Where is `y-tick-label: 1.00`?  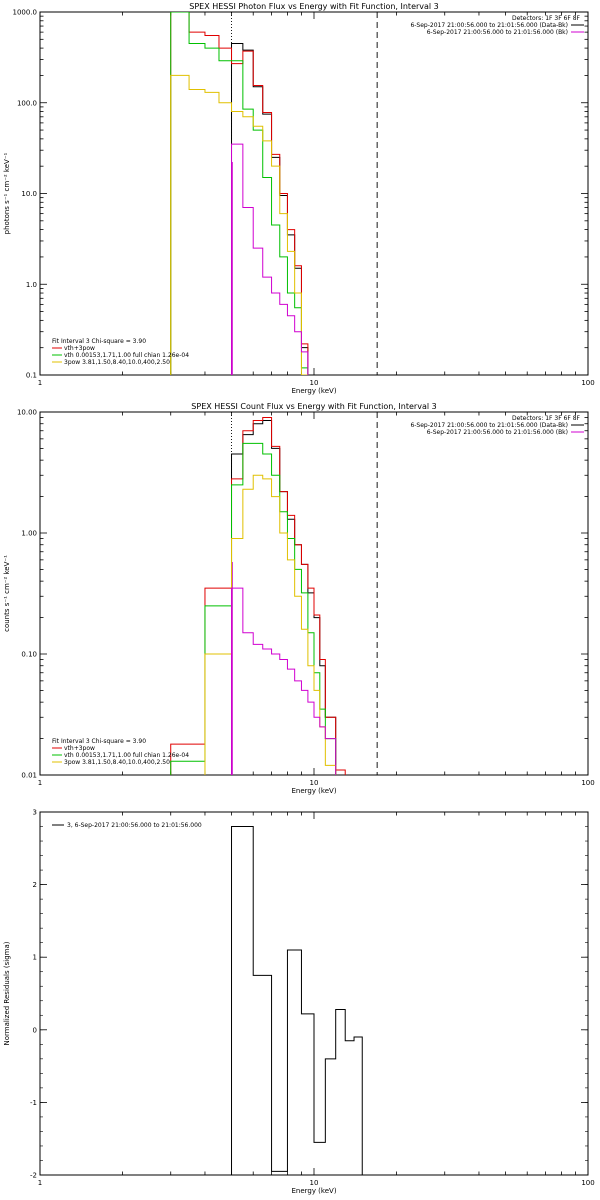 y-tick-label: 1.00 is located at coordinates (29, 534).